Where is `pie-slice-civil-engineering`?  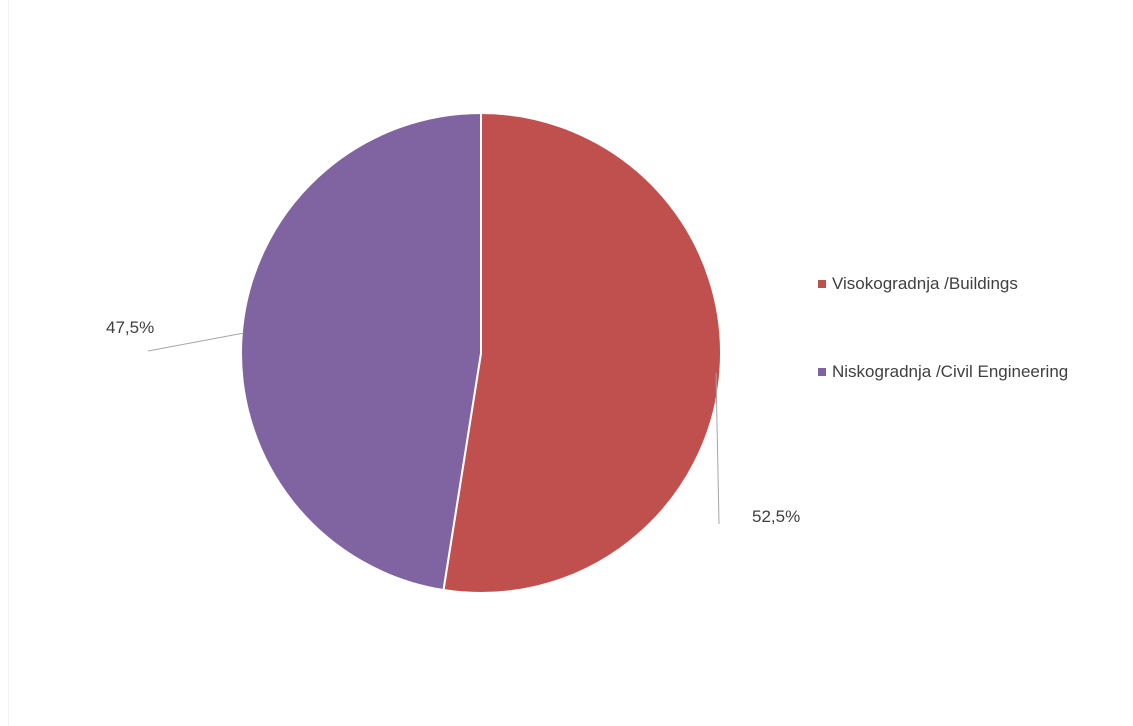
pie-slice-civil-engineering is located at coordinates (361, 351).